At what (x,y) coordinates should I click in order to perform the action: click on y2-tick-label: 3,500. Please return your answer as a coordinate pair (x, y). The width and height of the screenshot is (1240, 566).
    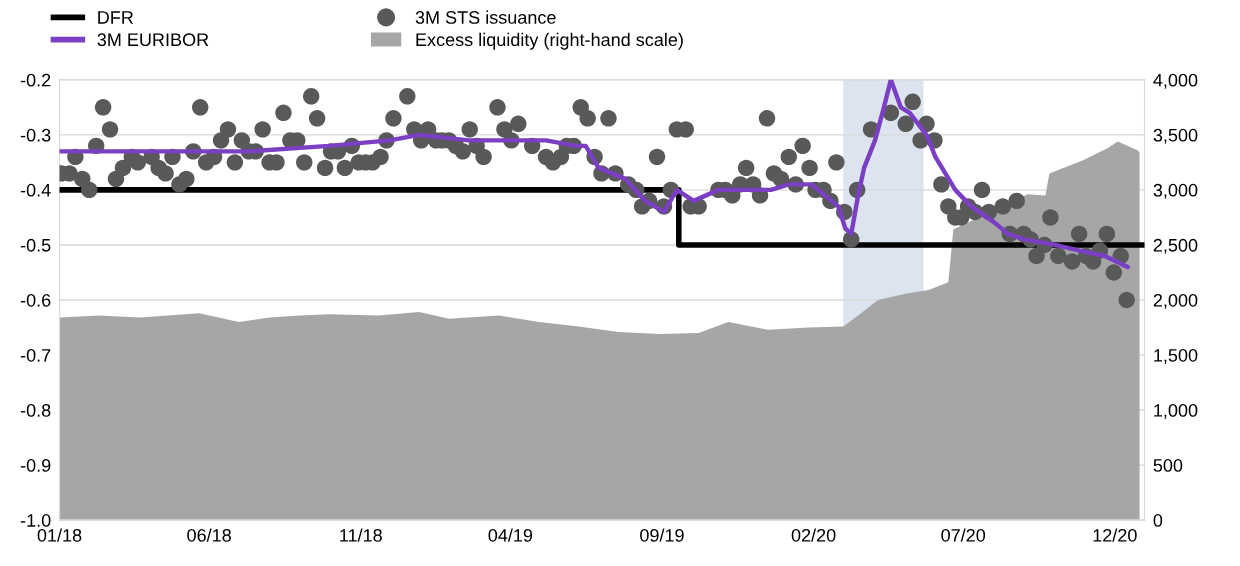
    Looking at the image, I should click on (1175, 136).